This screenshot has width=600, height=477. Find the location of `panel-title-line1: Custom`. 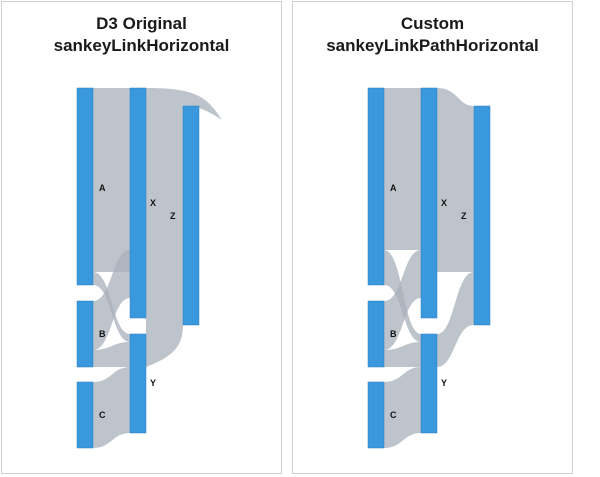

panel-title-line1: Custom is located at coordinates (432, 23).